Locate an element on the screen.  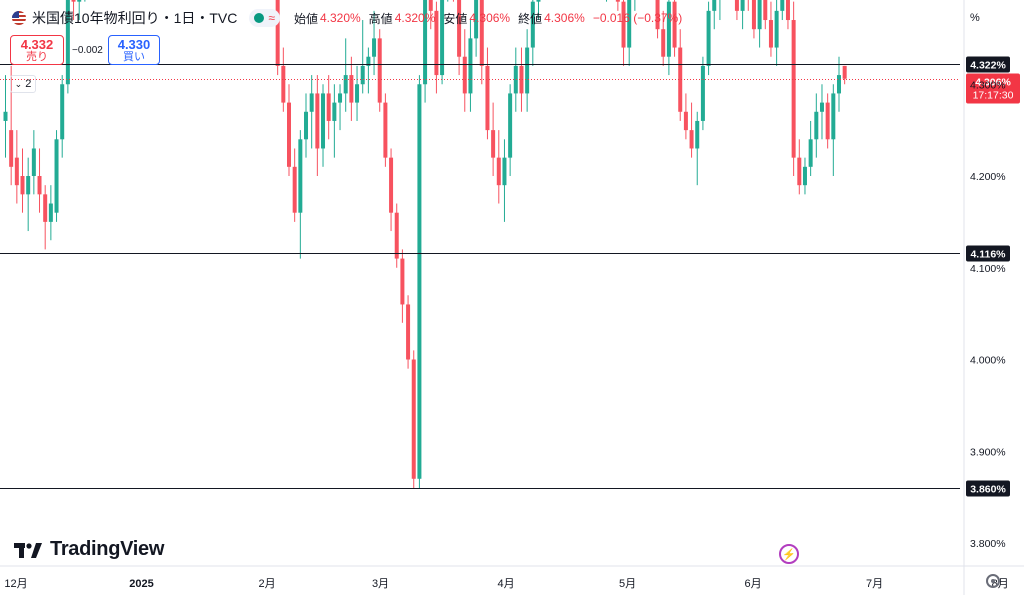
buy-button: 4.330 買い is located at coordinates (134, 50).